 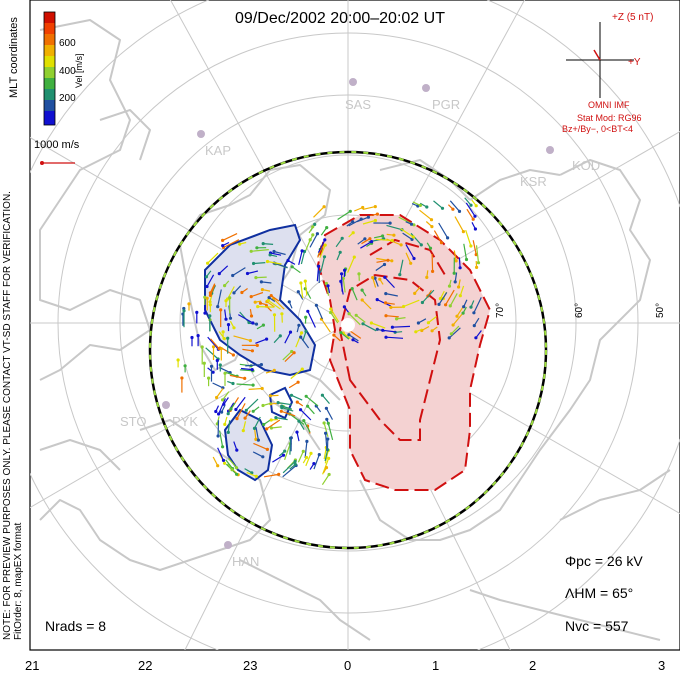 I want to click on velocity-colorbar, so click(x=49, y=68).